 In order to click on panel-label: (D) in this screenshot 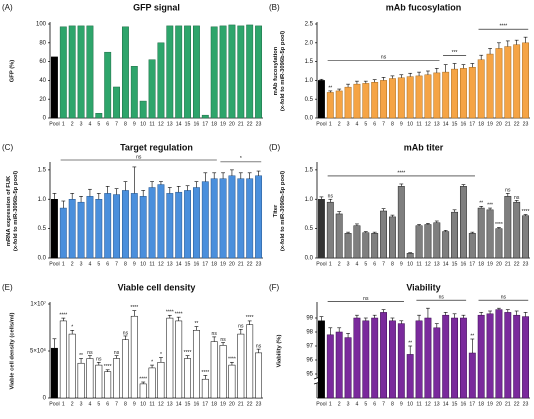, I will do `click(274, 147)`.